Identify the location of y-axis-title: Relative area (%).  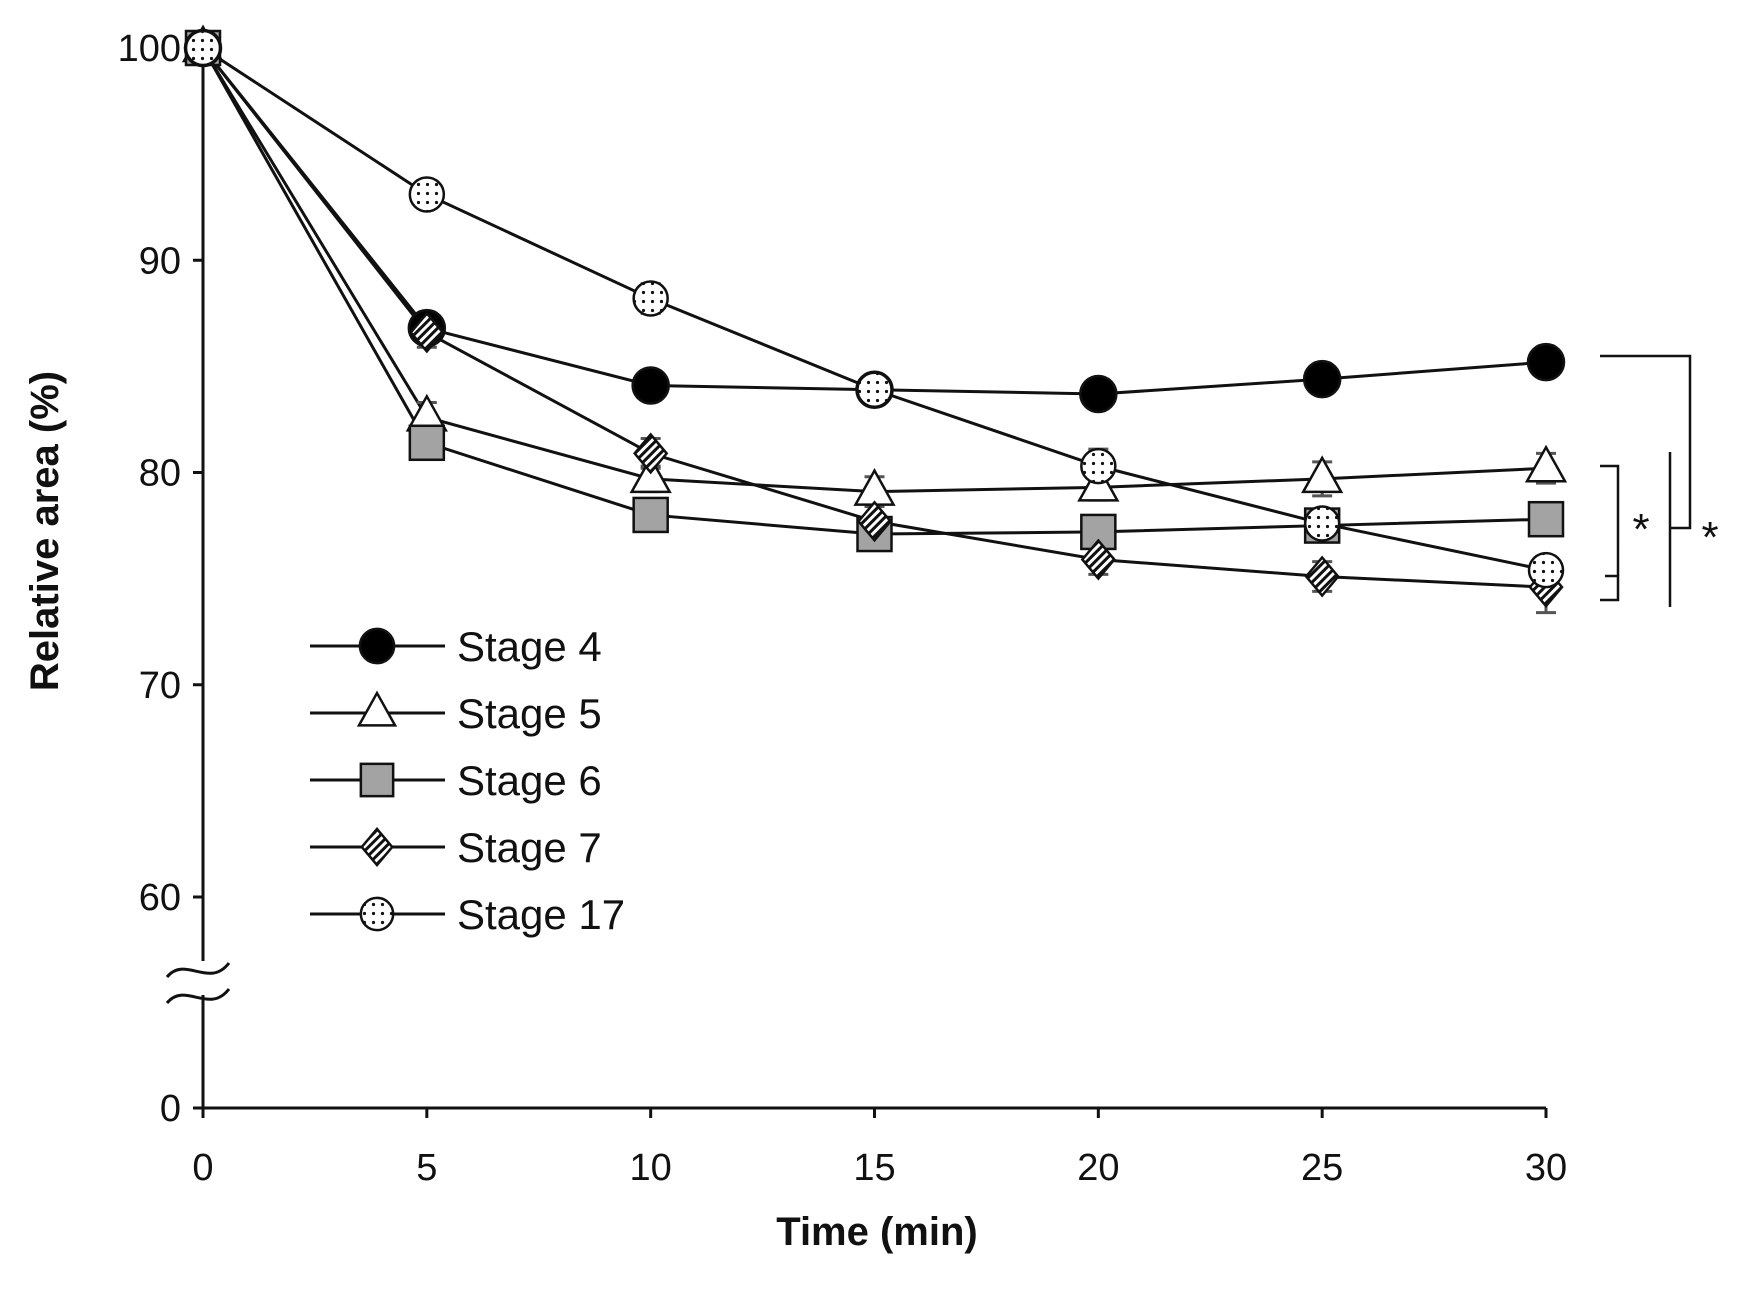
(45, 531).